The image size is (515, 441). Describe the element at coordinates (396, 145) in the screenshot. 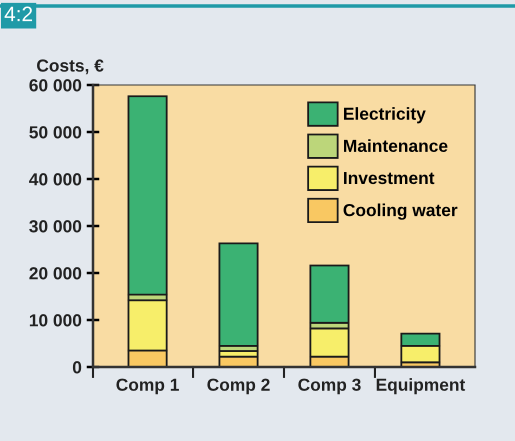

I see `legend-label: Maintenance` at that location.